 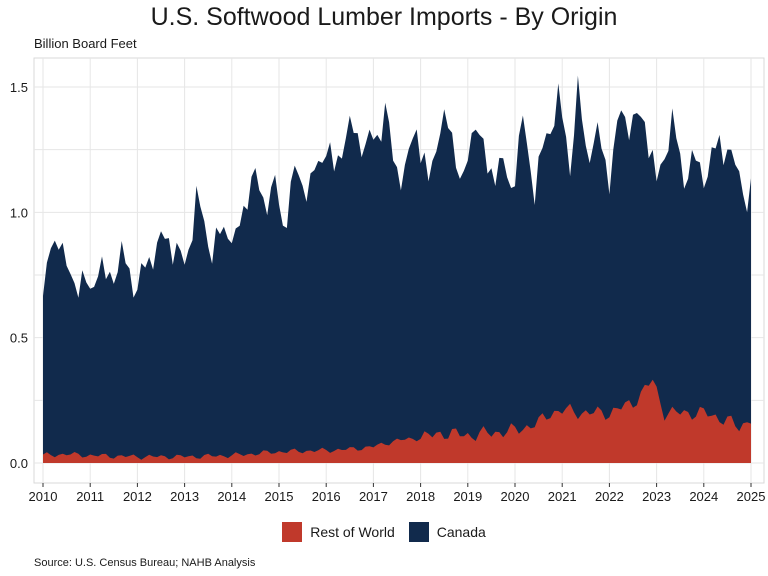 I want to click on series-area-rest-of-world, so click(x=397, y=421).